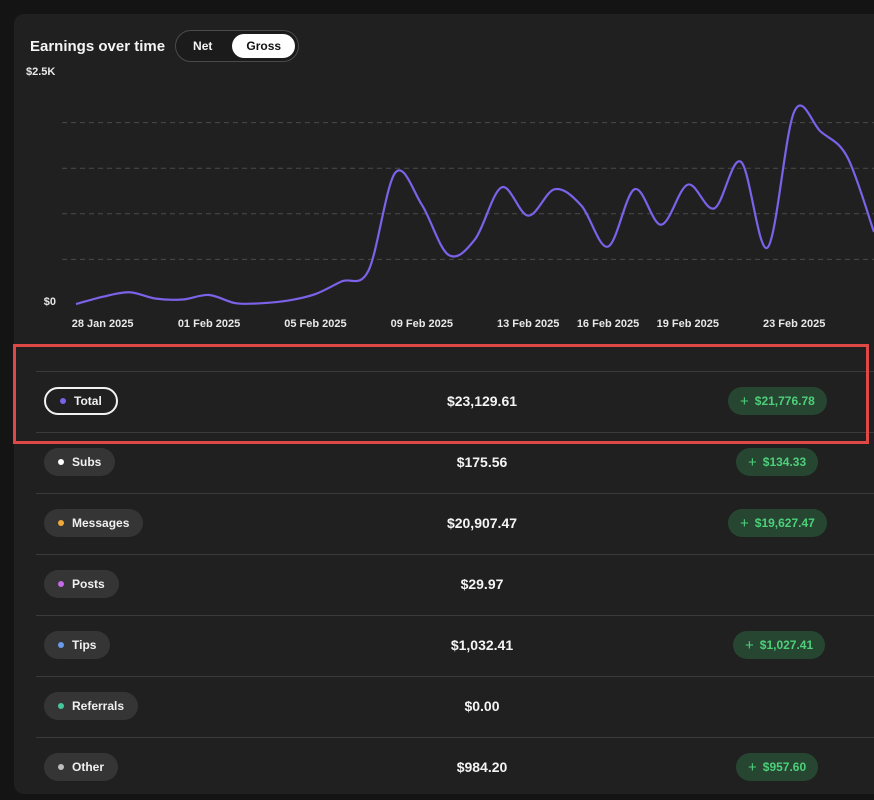 Image resolution: width=874 pixels, height=800 pixels. I want to click on category-value: $1,032.41, so click(482, 645).